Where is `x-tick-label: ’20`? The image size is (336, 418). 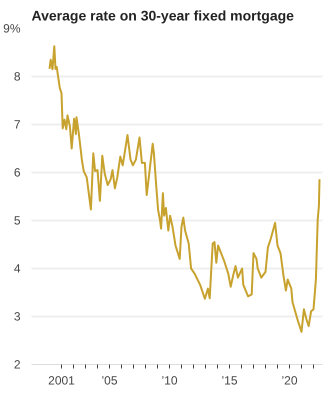
x-tick-label: ’20 is located at coordinates (289, 381).